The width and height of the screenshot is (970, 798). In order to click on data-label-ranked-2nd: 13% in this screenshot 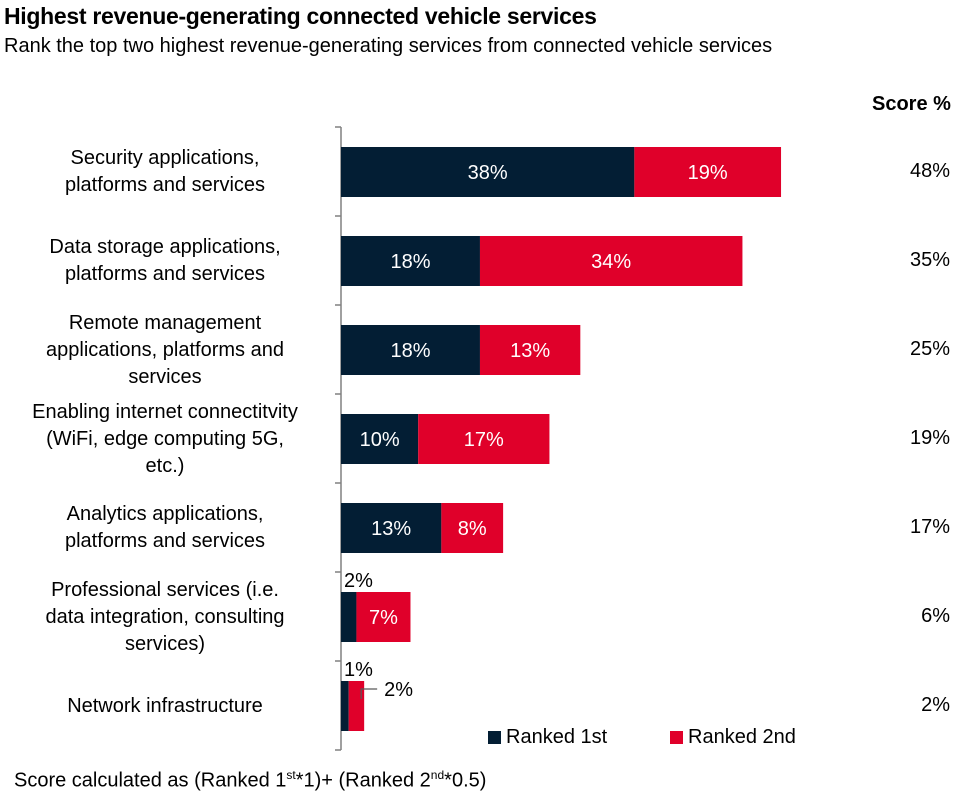, I will do `click(530, 351)`.